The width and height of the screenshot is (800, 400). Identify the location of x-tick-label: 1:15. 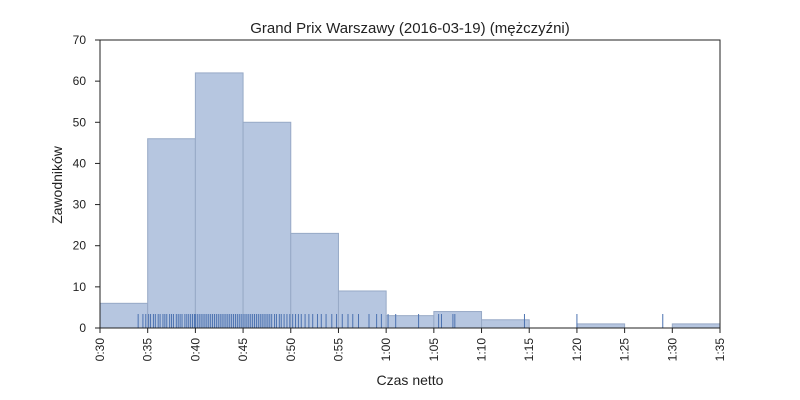
(529, 350).